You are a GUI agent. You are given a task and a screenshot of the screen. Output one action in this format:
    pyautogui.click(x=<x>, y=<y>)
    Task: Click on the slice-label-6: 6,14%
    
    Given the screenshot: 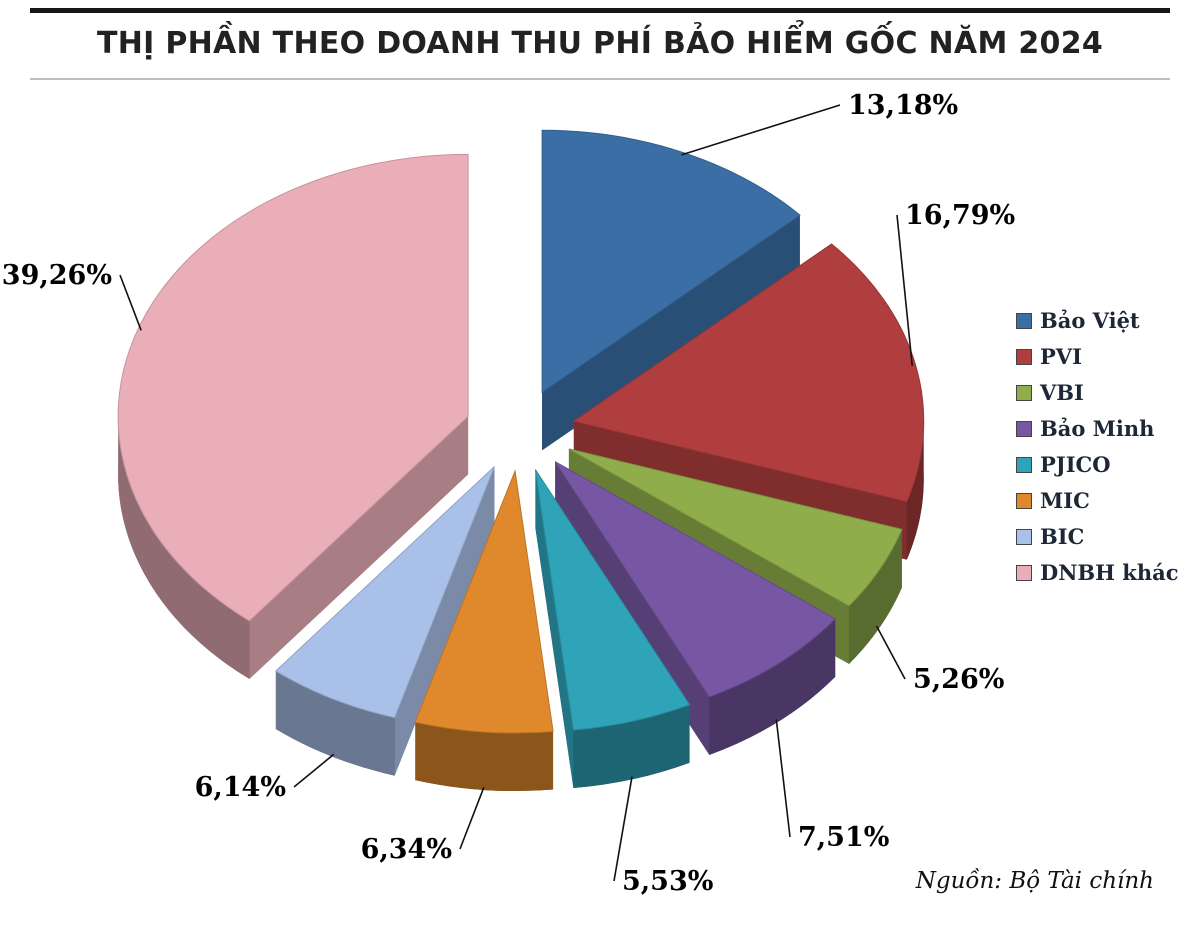 What is the action you would take?
    pyautogui.click(x=240, y=787)
    